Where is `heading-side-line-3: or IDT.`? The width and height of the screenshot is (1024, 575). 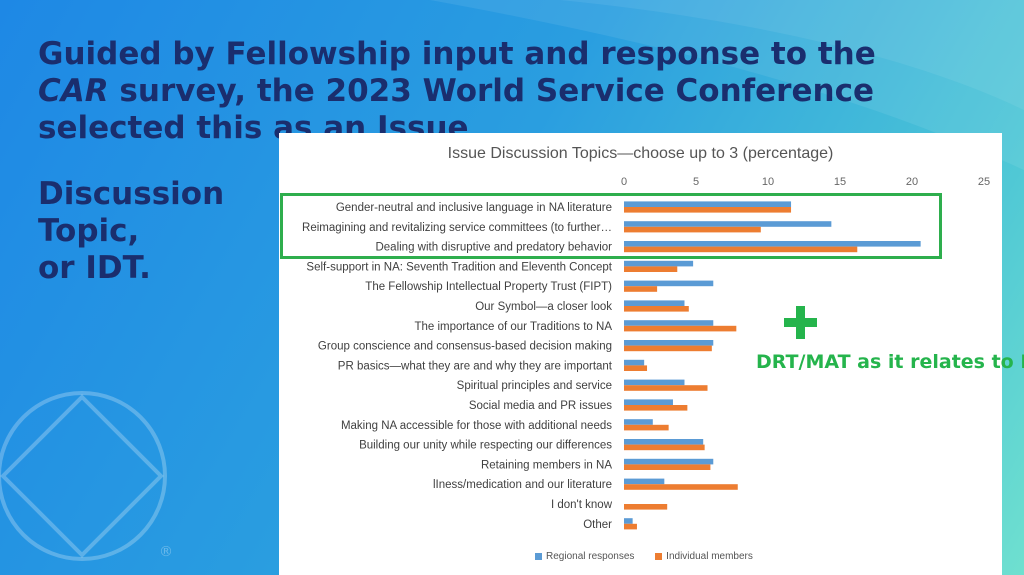 heading-side-line-3: or IDT. is located at coordinates (94, 268).